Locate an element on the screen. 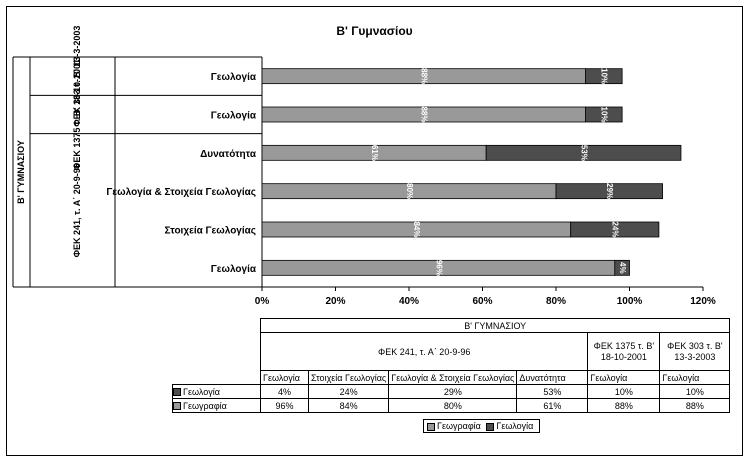  legend-label: Γεωλογία is located at coordinates (515, 426).